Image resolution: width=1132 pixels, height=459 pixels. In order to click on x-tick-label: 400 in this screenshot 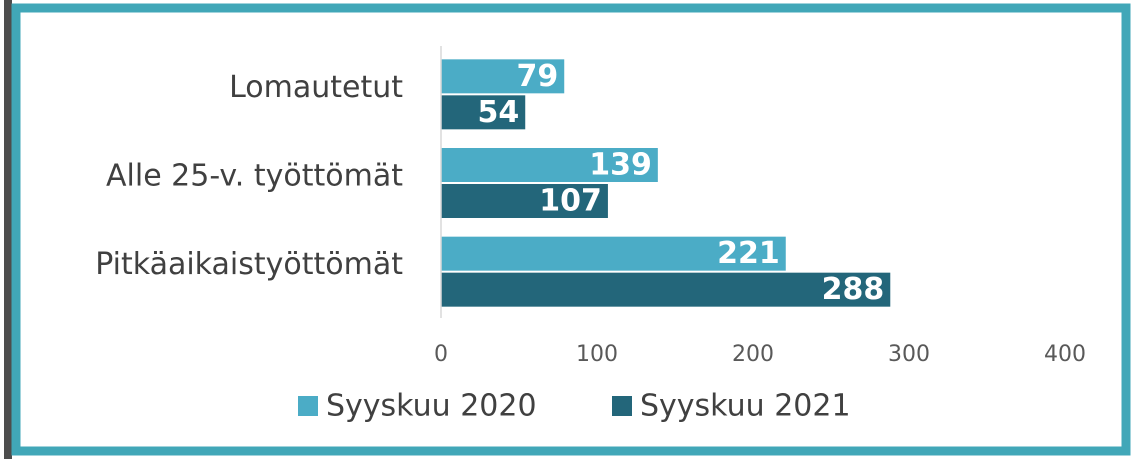, I will do `click(1065, 354)`.